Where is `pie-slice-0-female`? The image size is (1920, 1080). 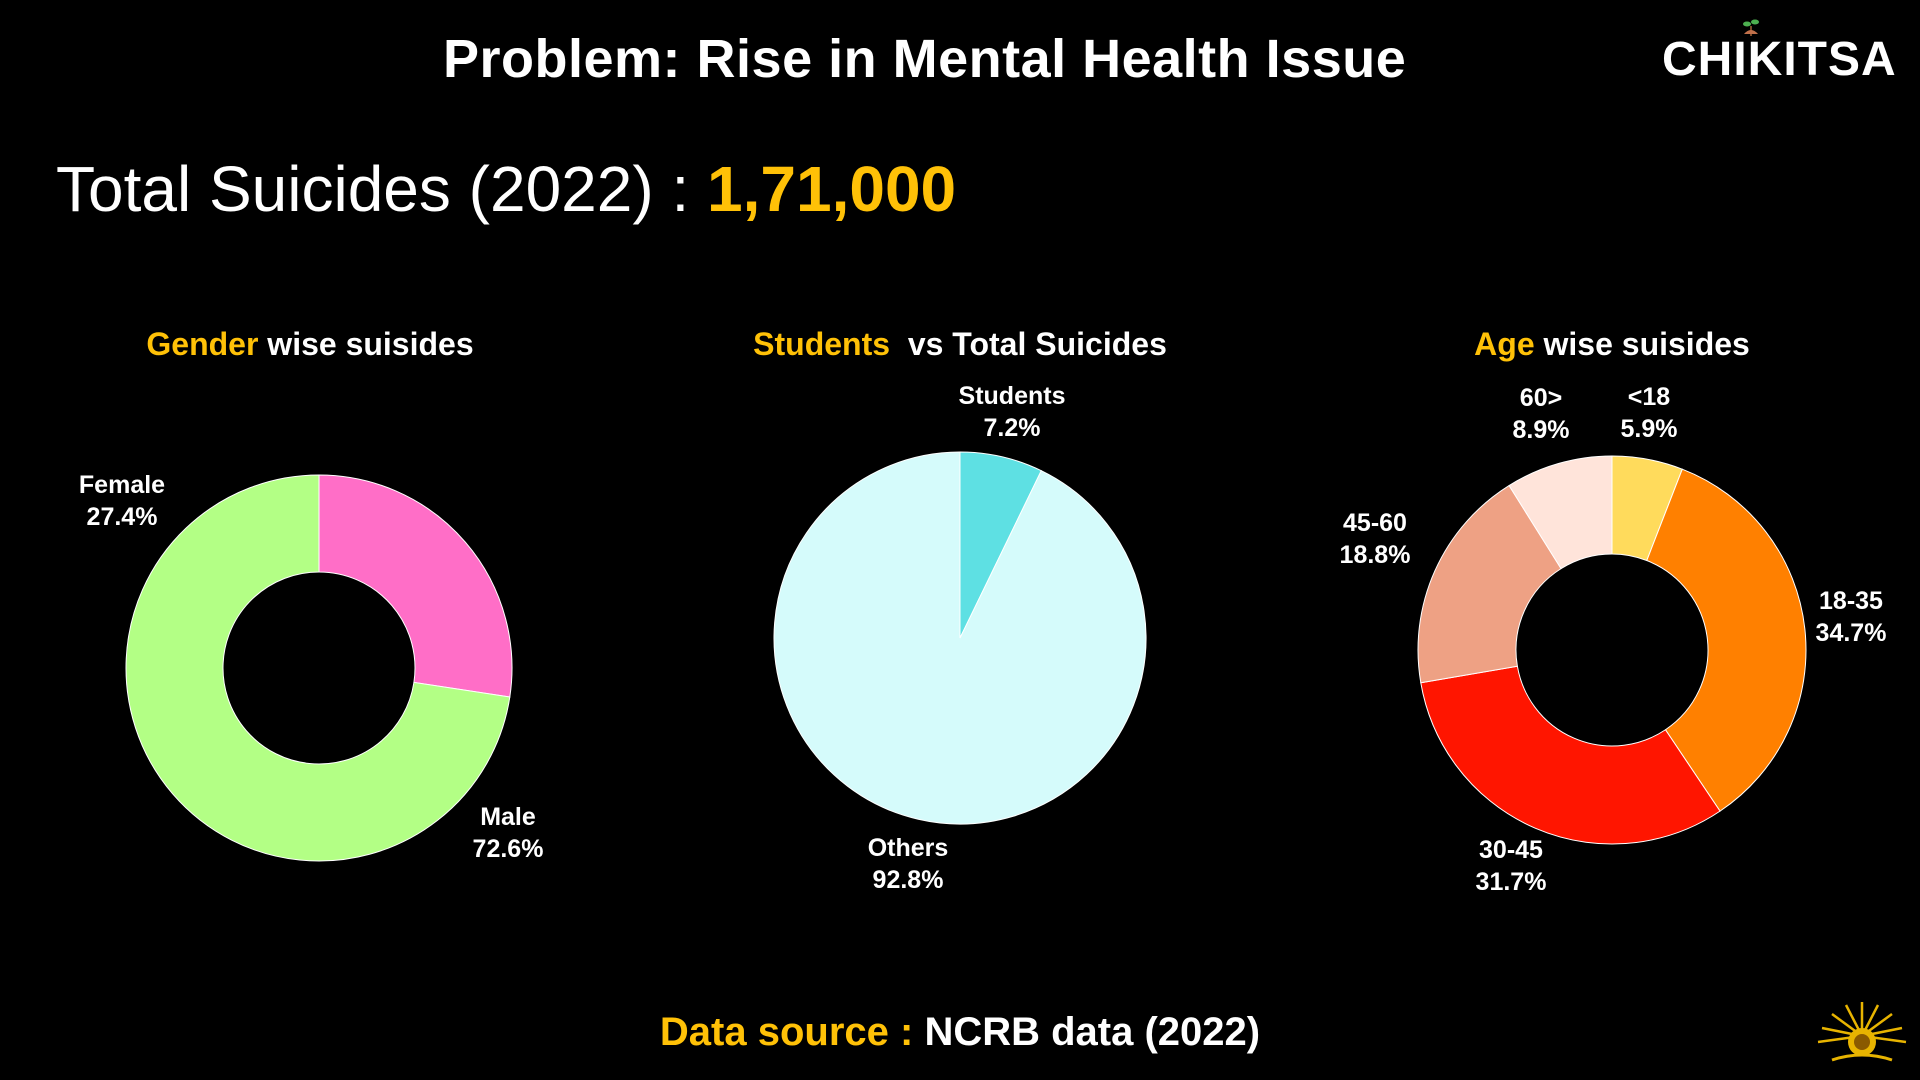 pie-slice-0-female is located at coordinates (415, 586).